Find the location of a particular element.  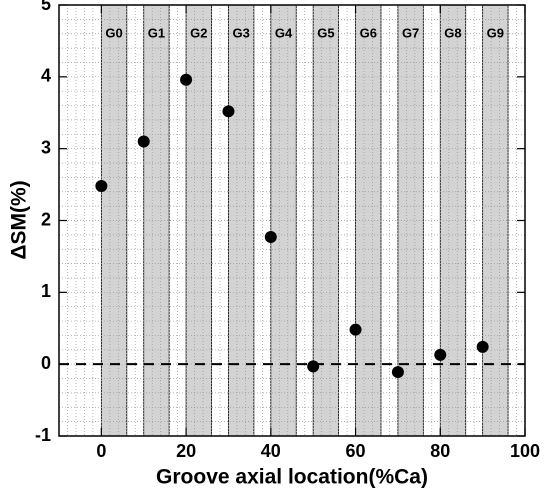

x-axis-label: Groove axial location(%Ca) is located at coordinates (292, 477).